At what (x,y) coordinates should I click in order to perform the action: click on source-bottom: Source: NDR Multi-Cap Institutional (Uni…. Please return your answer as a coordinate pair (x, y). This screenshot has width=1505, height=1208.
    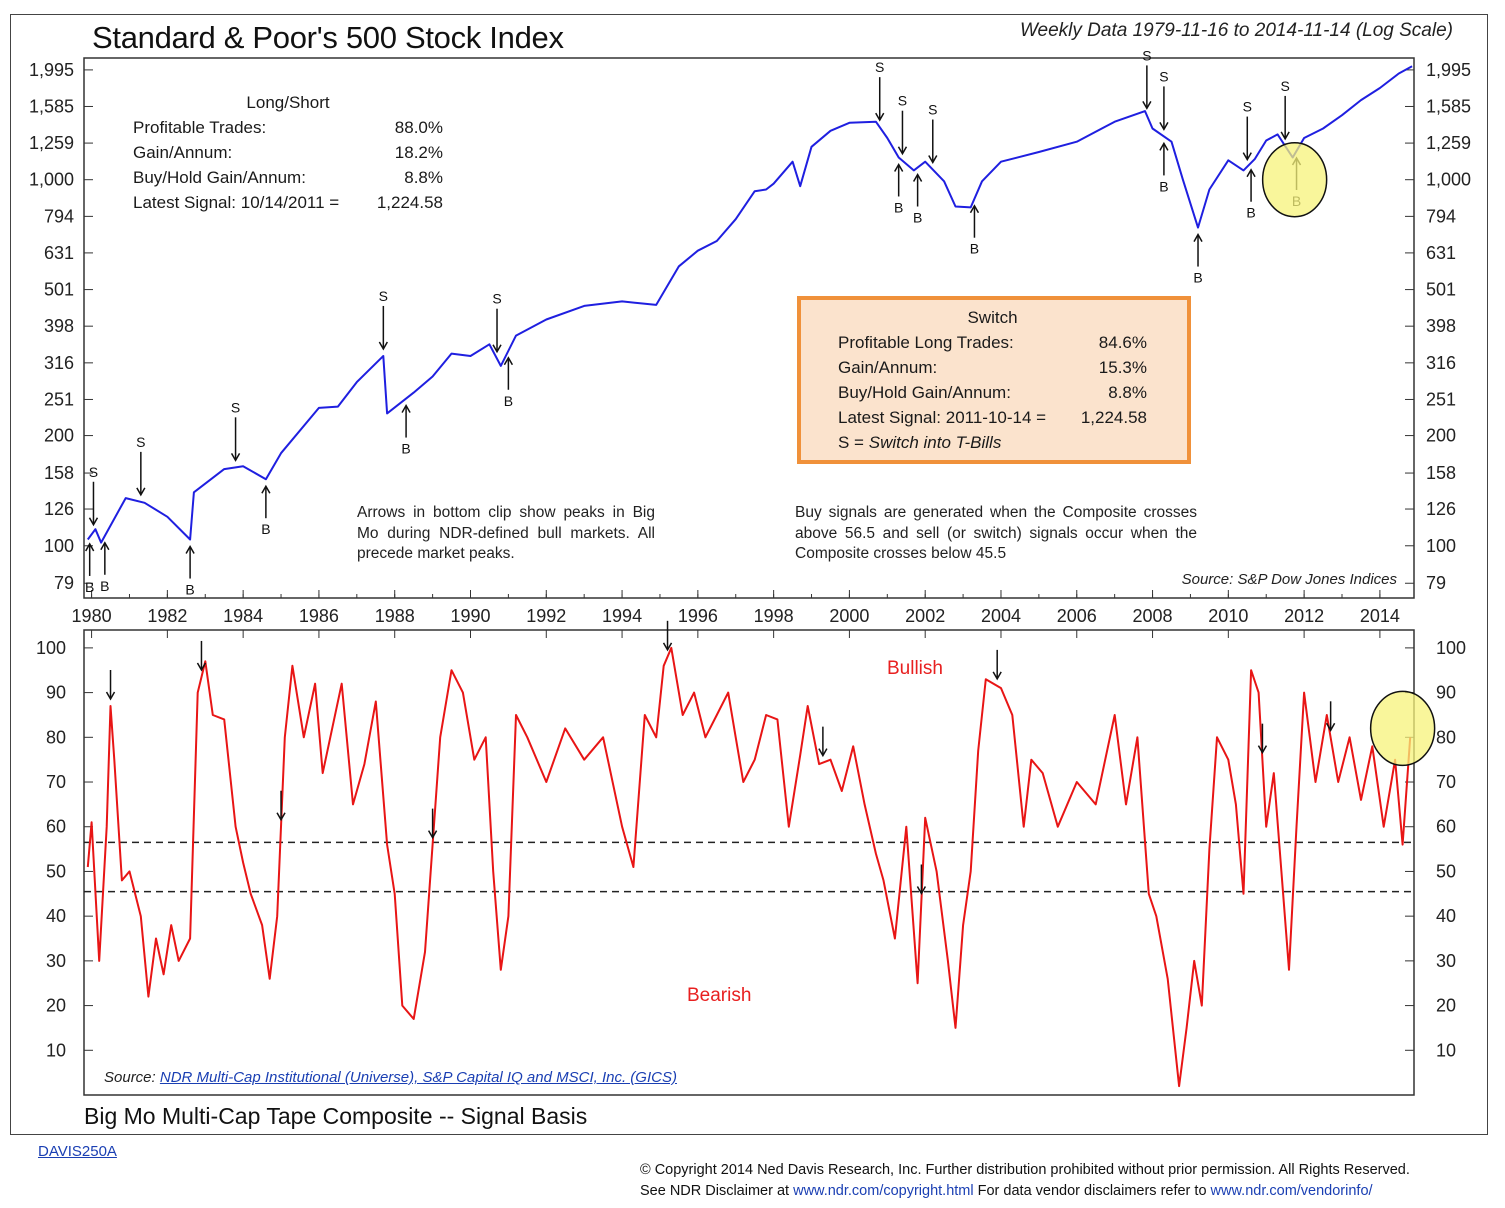
    Looking at the image, I should click on (390, 1077).